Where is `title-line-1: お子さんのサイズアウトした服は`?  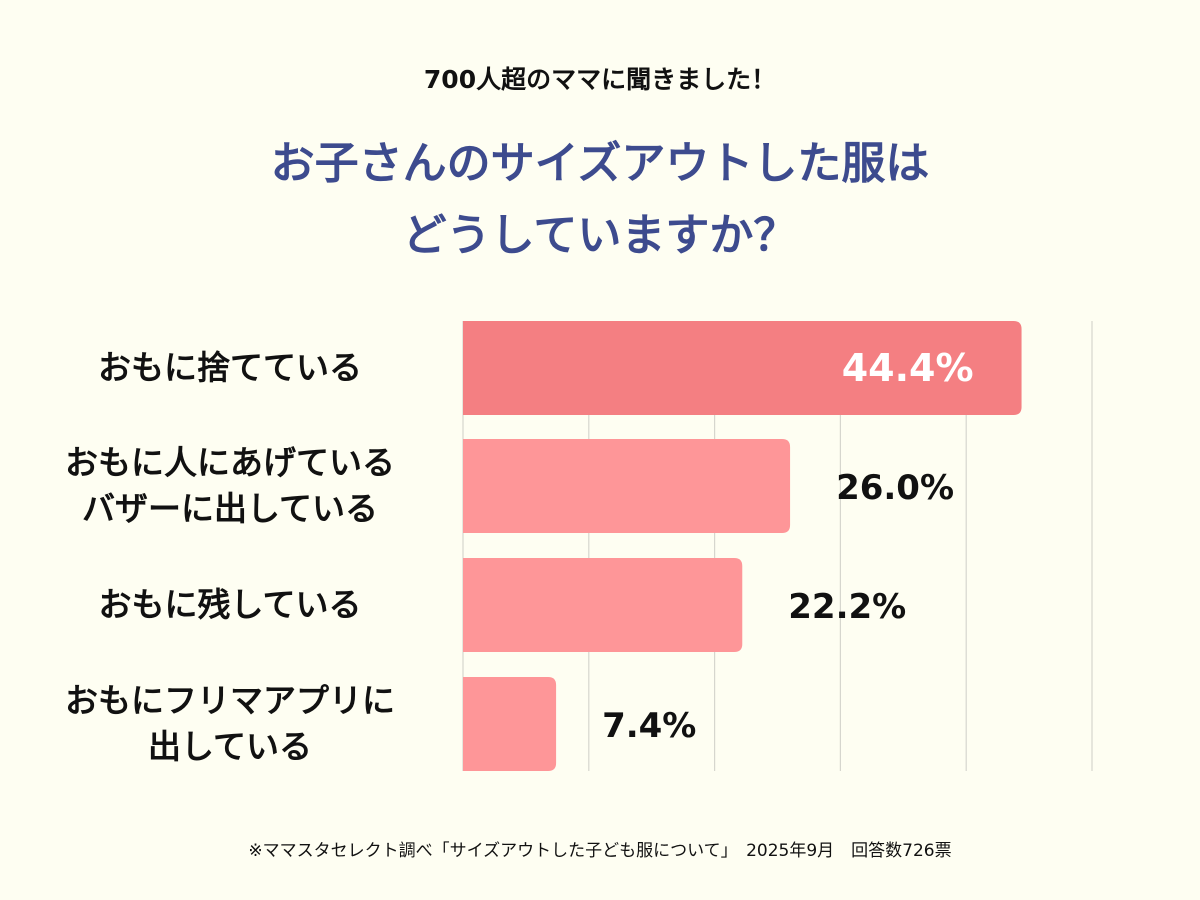
title-line-1: お子さんのサイズアウトした服は is located at coordinates (600, 163).